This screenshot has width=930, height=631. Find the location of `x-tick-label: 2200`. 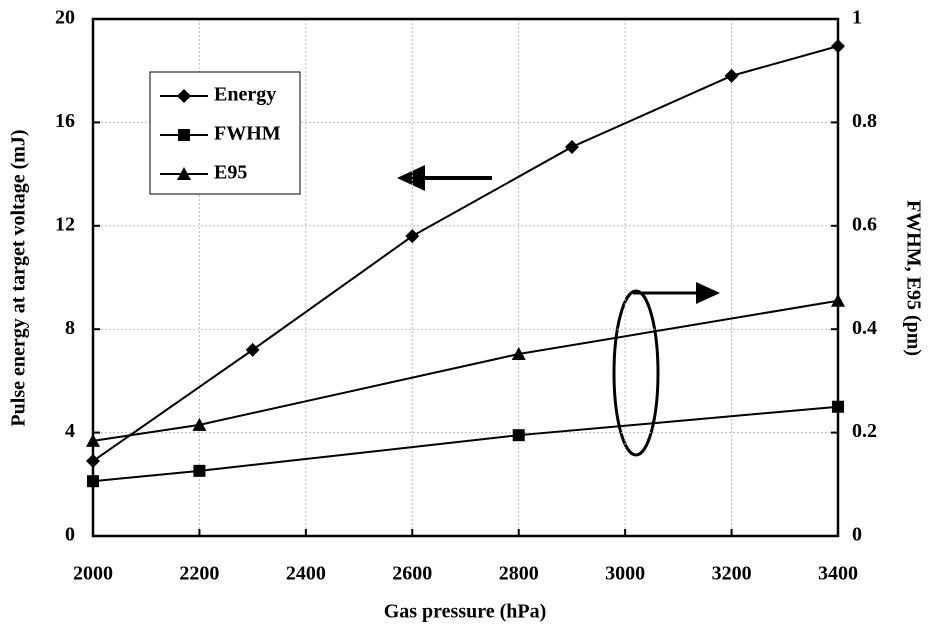

x-tick-label: 2200 is located at coordinates (199, 574).